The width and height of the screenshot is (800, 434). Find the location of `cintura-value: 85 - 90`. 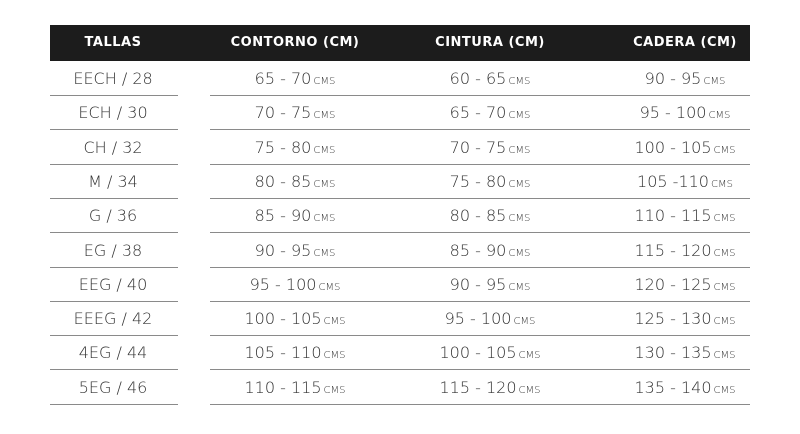

cintura-value: 85 - 90 is located at coordinates (478, 250).